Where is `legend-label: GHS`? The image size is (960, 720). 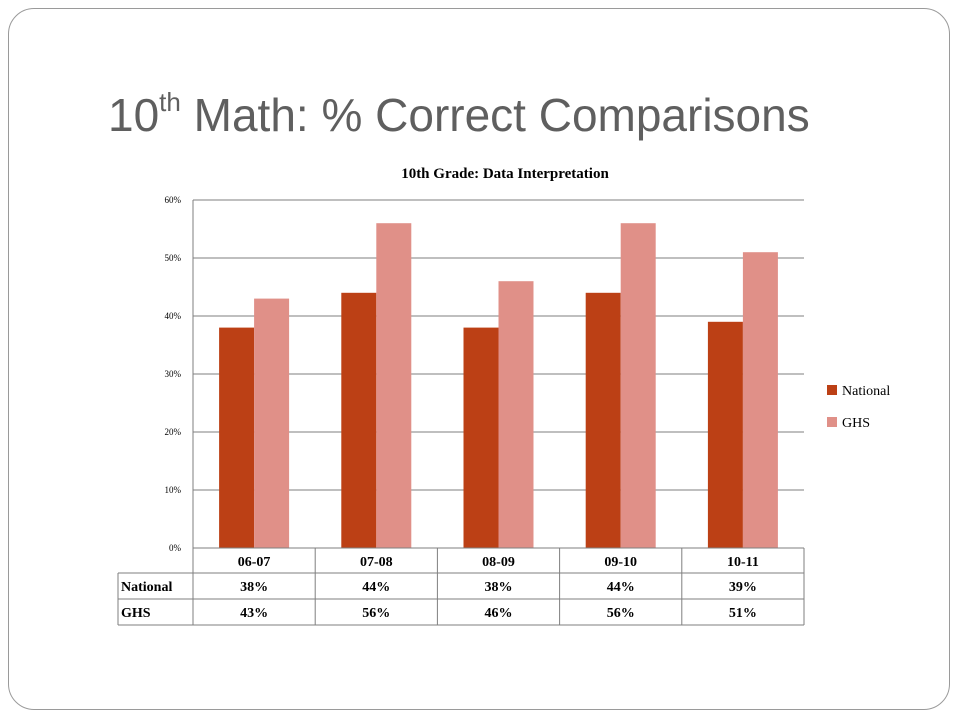 legend-label: GHS is located at coordinates (856, 423).